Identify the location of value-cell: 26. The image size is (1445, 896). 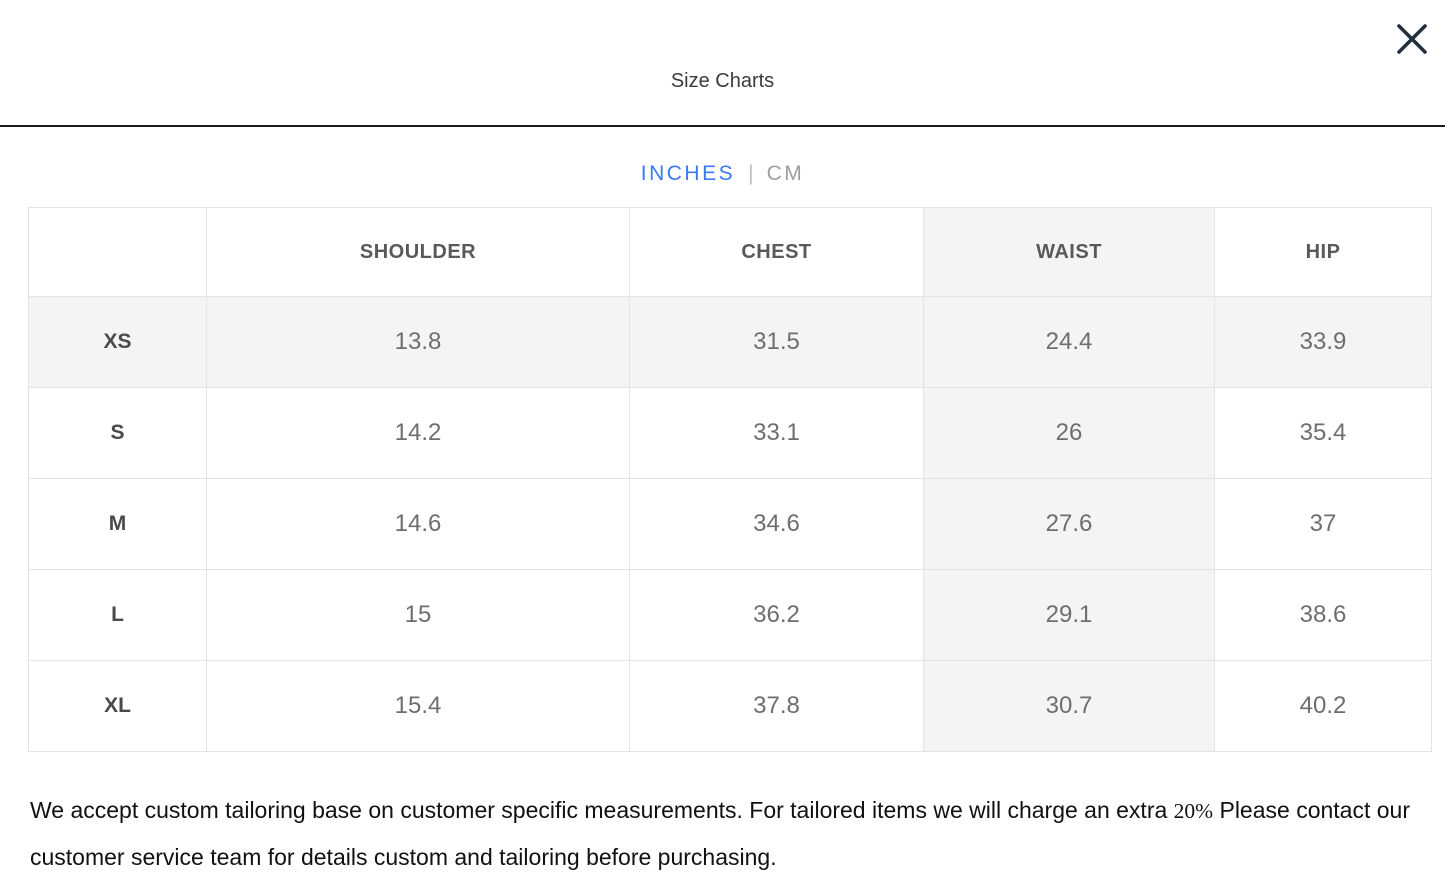
(1069, 433).